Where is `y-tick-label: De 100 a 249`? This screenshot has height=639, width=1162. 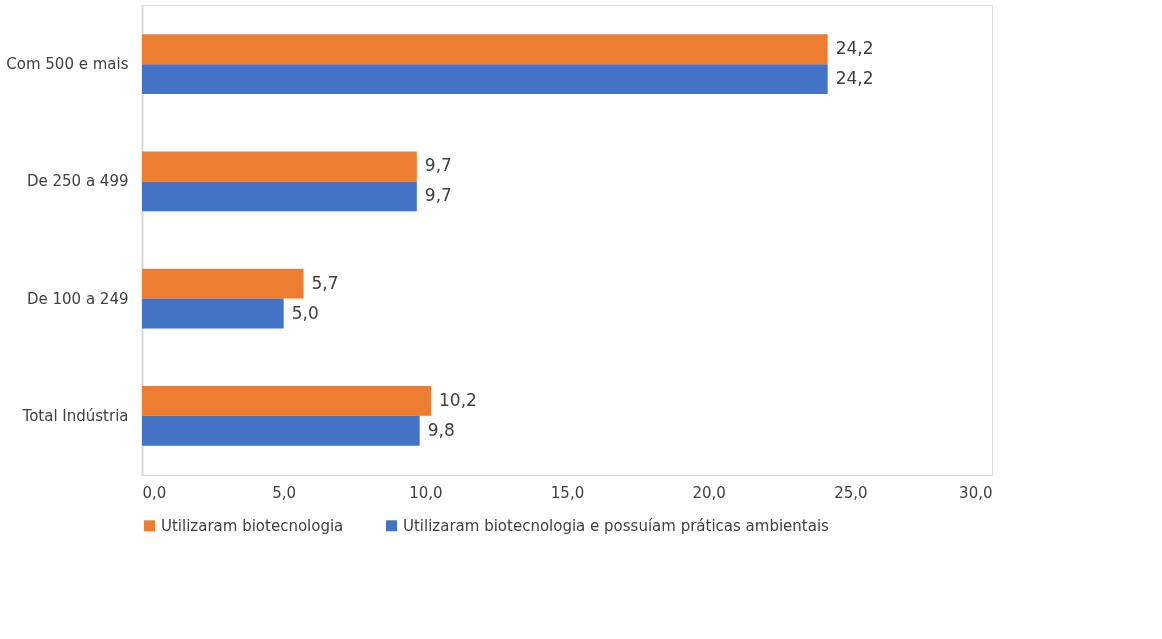 y-tick-label: De 100 a 249 is located at coordinates (77, 298).